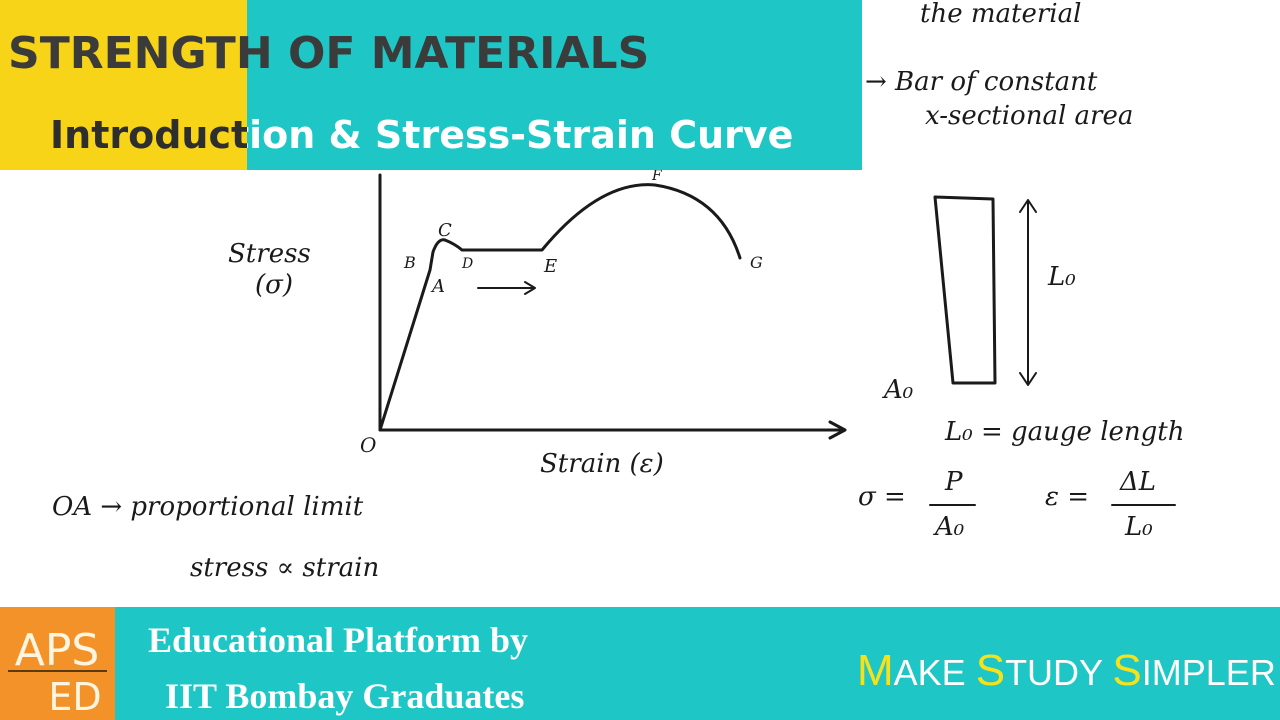 The image size is (1280, 720). Describe the element at coordinates (328, 53) in the screenshot. I see `title: STRENGTH OF MATERIALS` at that location.